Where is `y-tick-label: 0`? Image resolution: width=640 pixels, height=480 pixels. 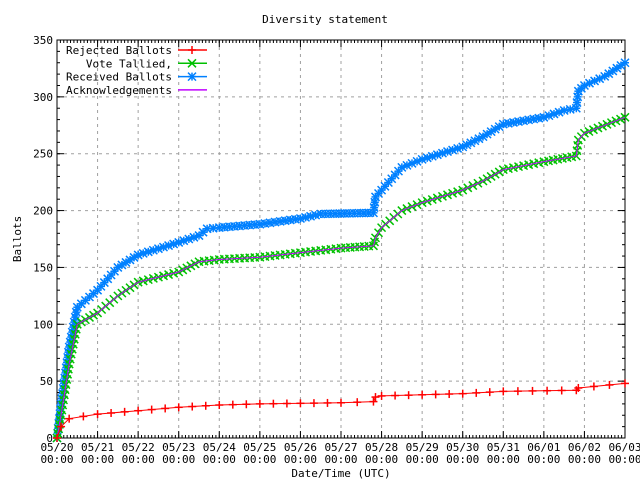 y-tick-label: 0 is located at coordinates (49, 438).